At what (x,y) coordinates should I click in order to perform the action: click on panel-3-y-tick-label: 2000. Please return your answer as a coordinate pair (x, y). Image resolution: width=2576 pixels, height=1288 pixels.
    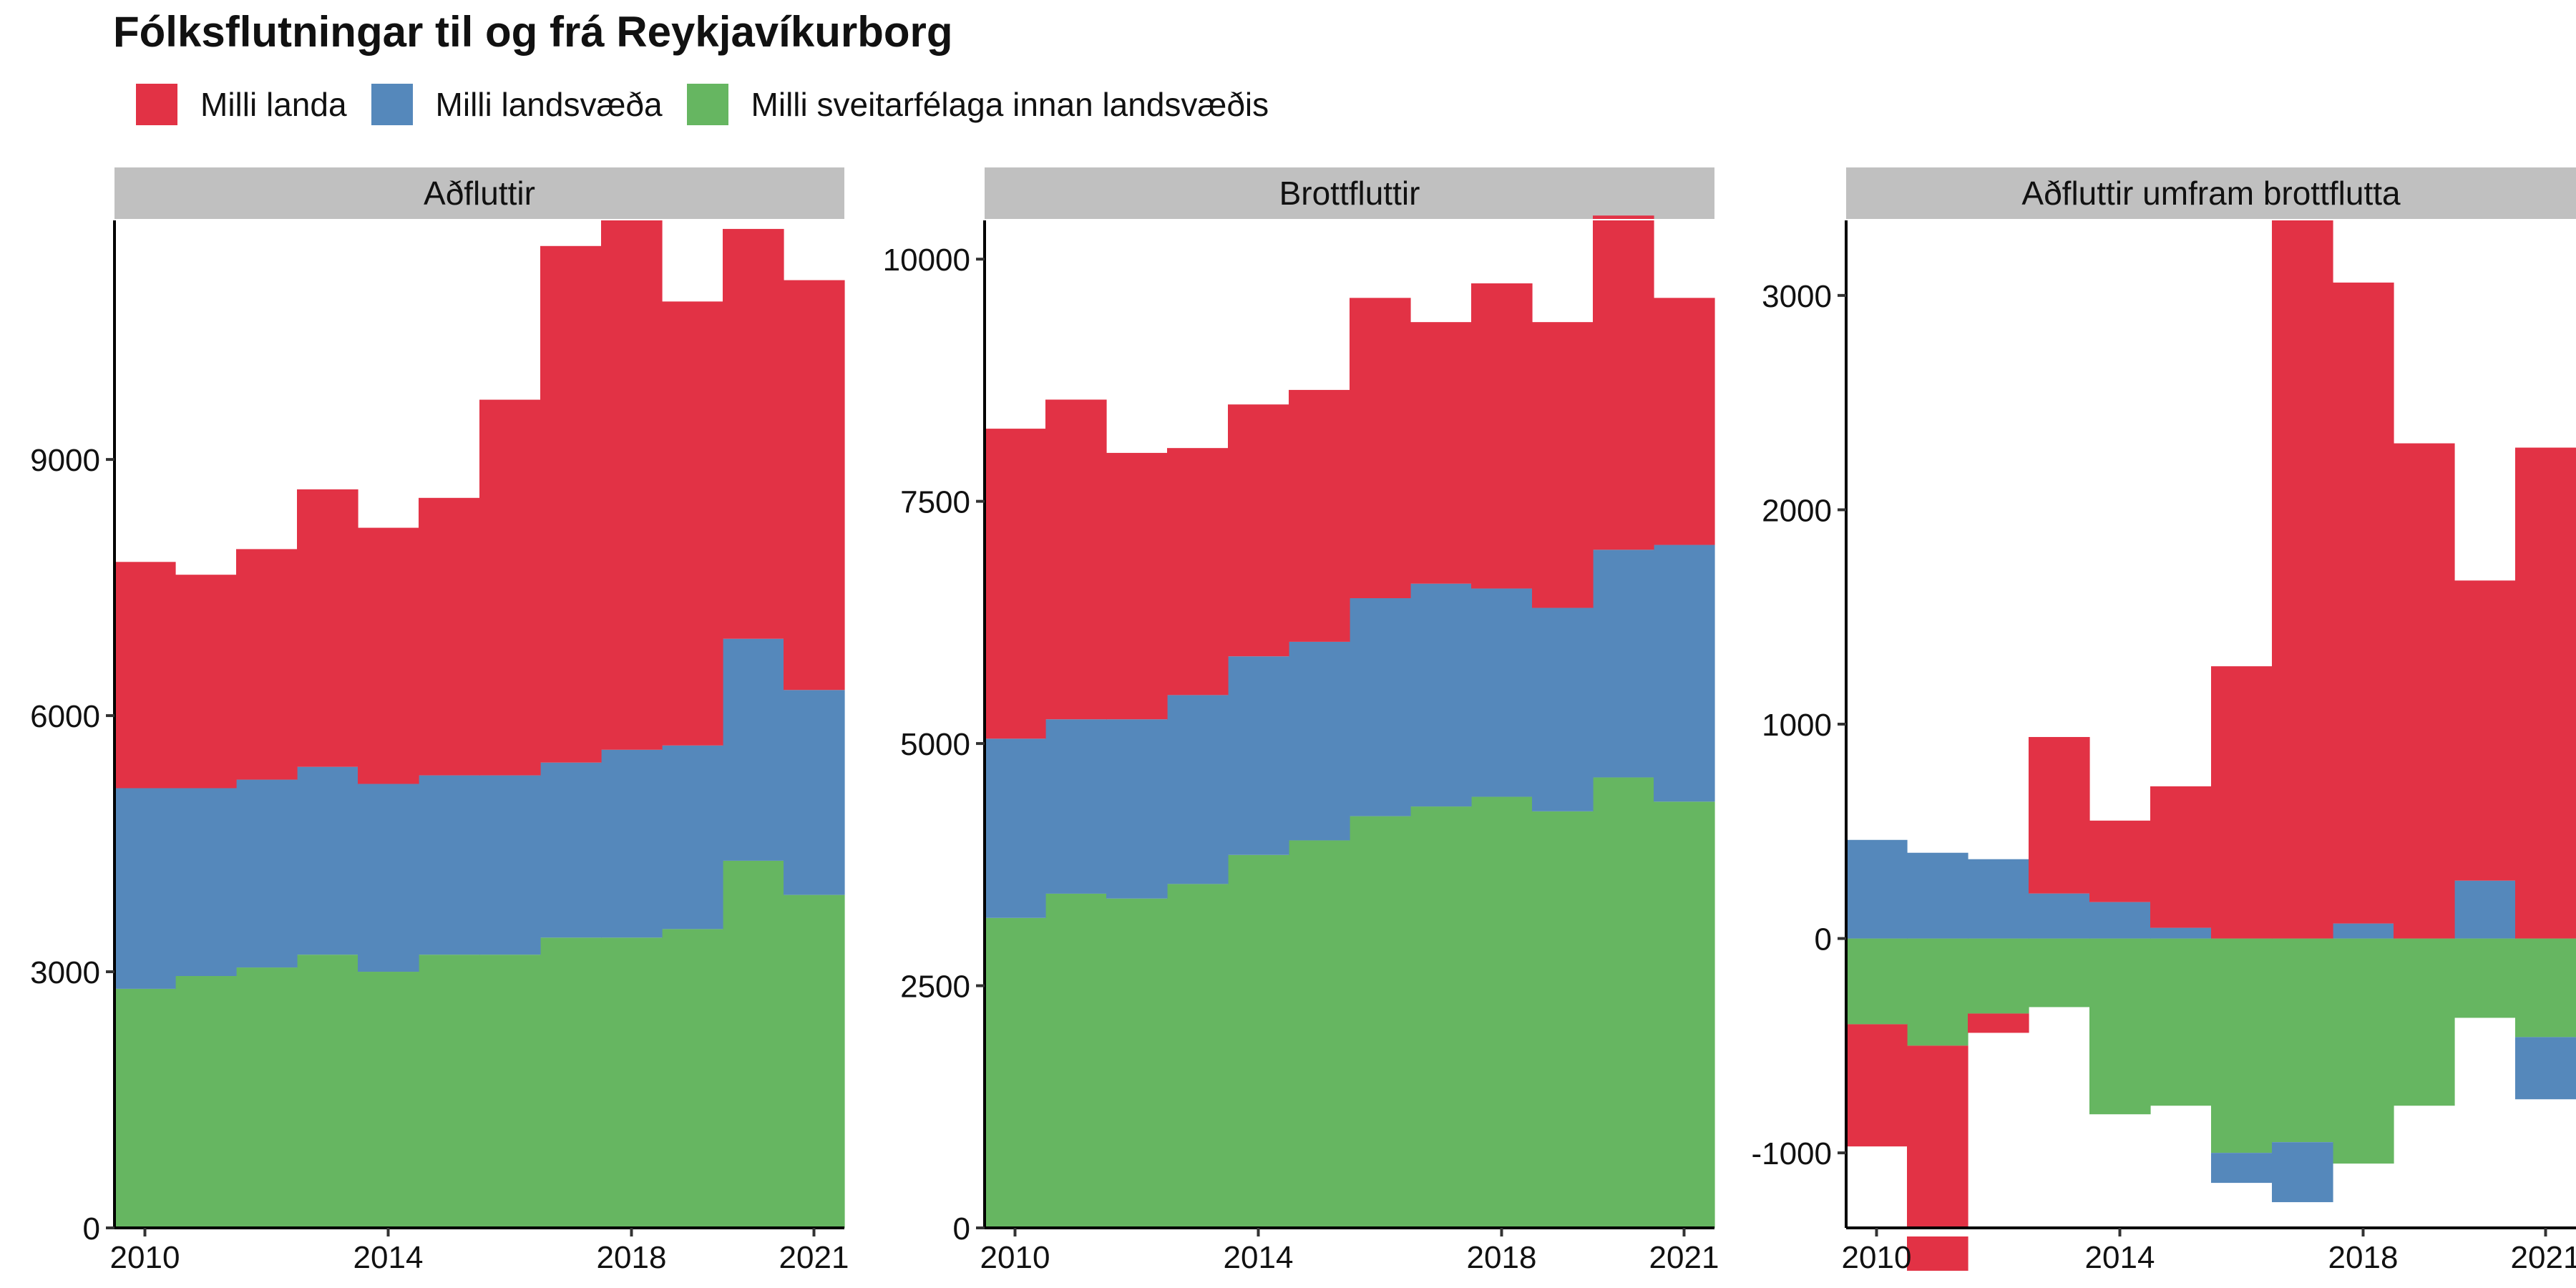
    Looking at the image, I should click on (1797, 510).